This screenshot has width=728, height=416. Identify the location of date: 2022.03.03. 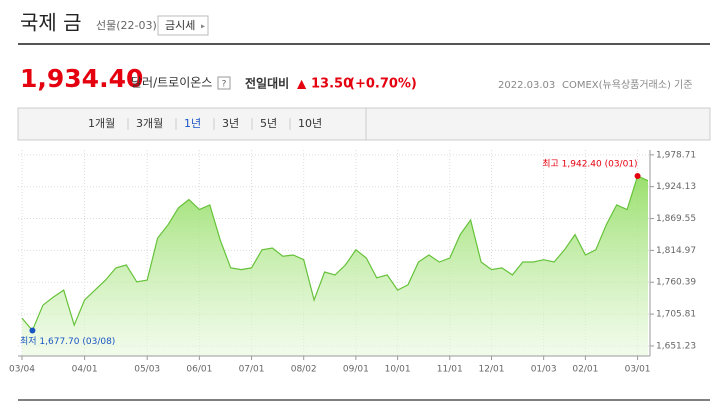
(526, 85).